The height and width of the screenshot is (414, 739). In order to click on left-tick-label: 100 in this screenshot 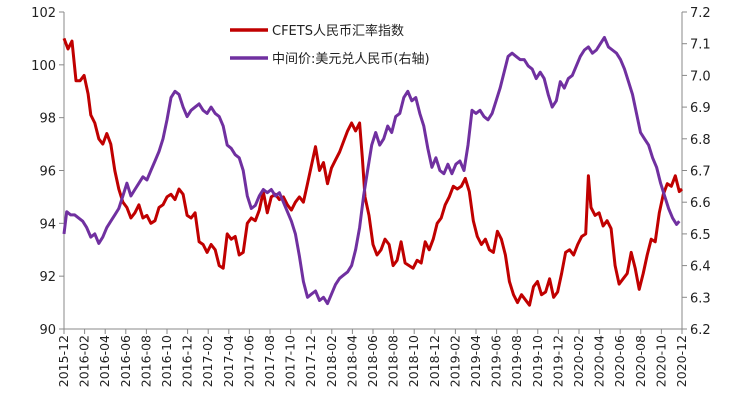, I will do `click(43, 66)`.